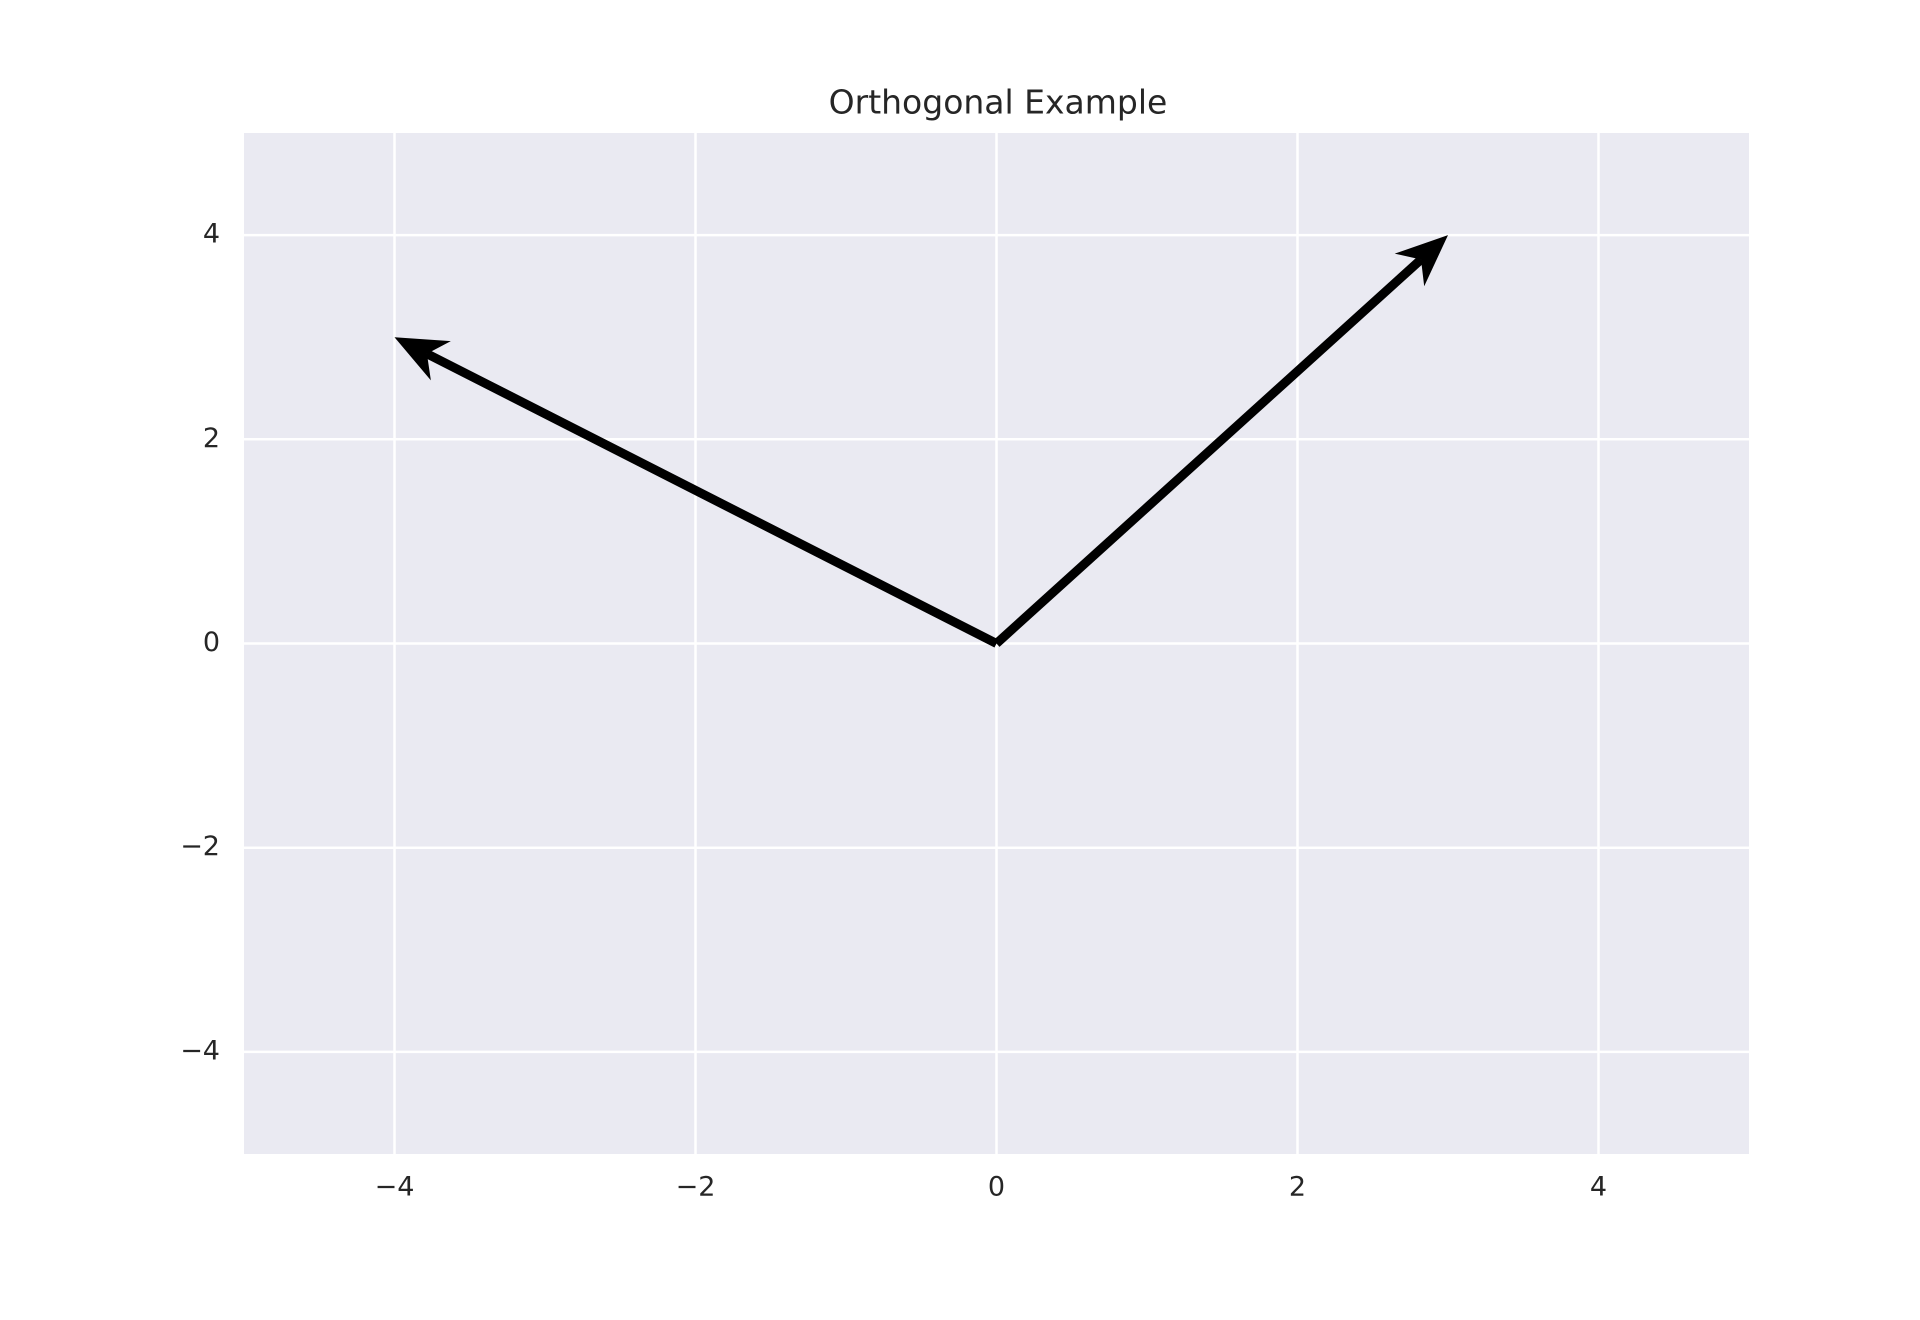 The image size is (1920, 1320). Describe the element at coordinates (1598, 1187) in the screenshot. I see `x-tick-label: 4` at that location.